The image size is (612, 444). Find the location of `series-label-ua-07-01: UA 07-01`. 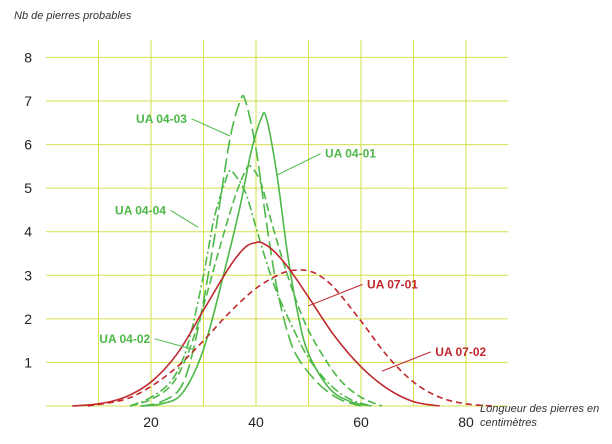

series-label-ua-07-01: UA 07-01 is located at coordinates (392, 284).